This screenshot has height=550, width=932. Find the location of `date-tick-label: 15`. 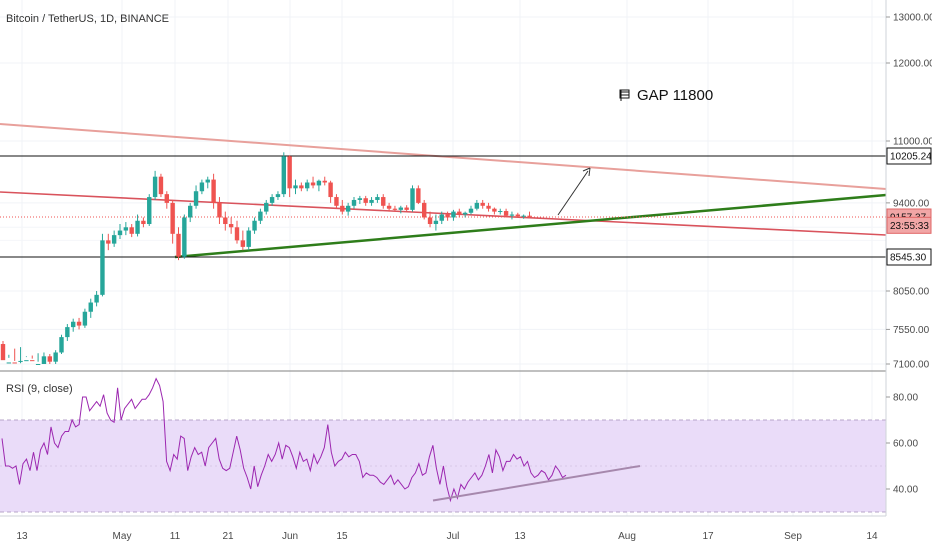

date-tick-label: 15 is located at coordinates (342, 536).